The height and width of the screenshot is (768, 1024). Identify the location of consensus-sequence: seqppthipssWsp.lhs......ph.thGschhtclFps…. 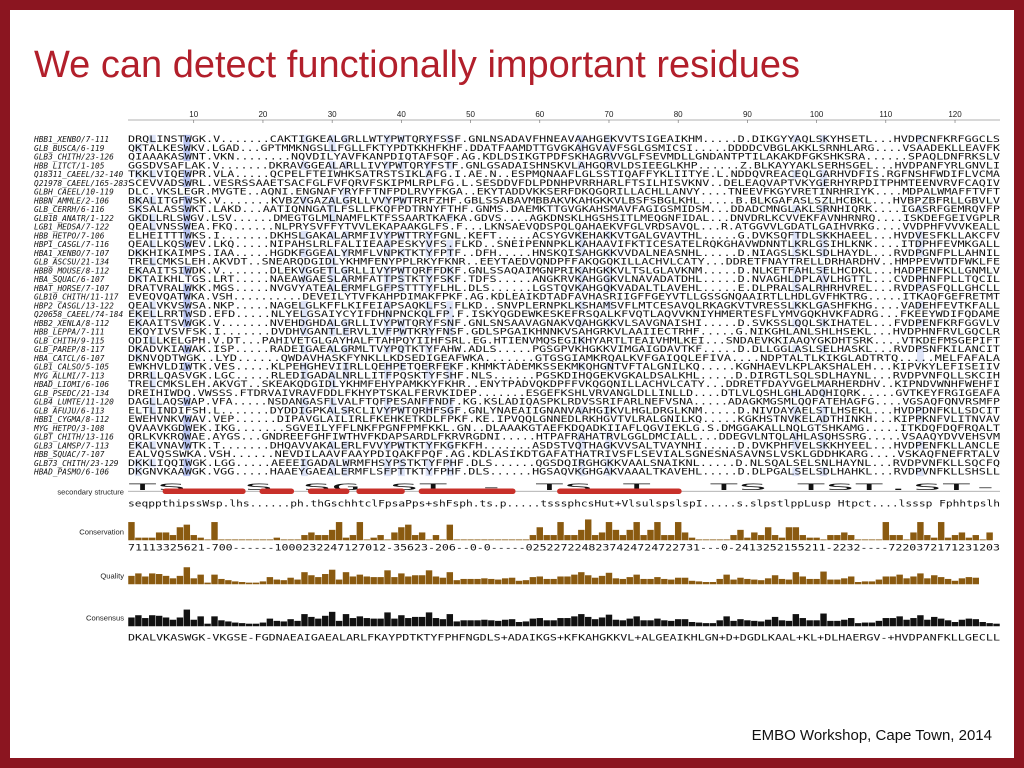
(564, 504).